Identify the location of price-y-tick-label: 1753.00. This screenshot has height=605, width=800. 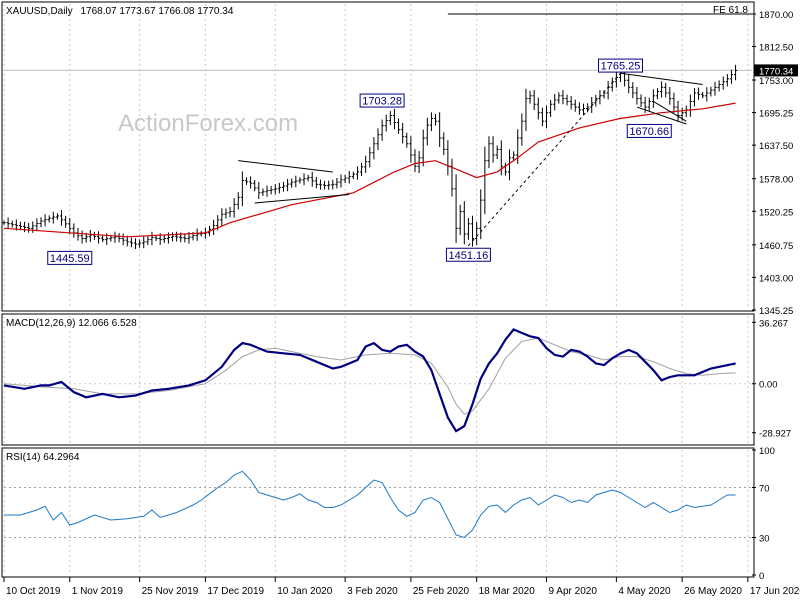
(776, 81).